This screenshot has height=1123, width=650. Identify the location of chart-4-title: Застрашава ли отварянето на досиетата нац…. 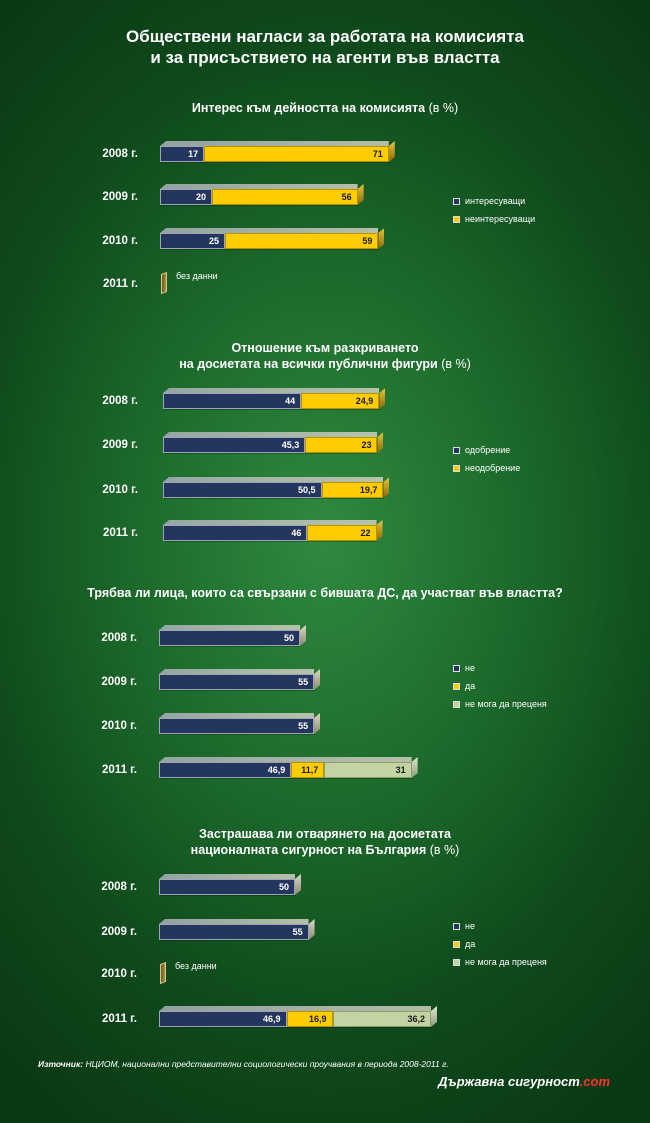
(325, 842).